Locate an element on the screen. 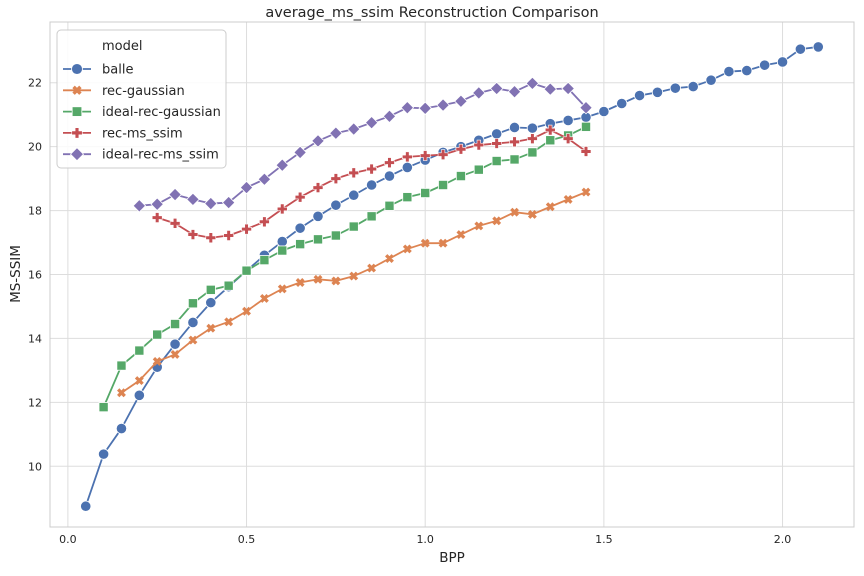  legend-item: ideal-rec-gaussian is located at coordinates (142, 112).